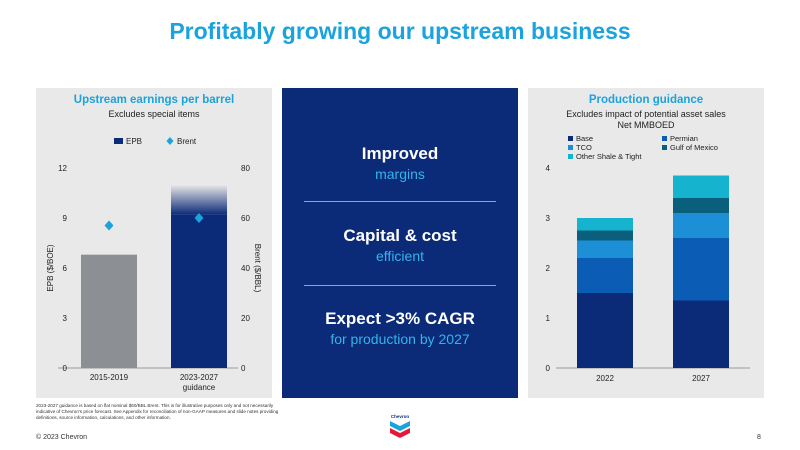 The height and width of the screenshot is (450, 800). Describe the element at coordinates (584, 147) in the screenshot. I see `legend-label: TCO` at that location.